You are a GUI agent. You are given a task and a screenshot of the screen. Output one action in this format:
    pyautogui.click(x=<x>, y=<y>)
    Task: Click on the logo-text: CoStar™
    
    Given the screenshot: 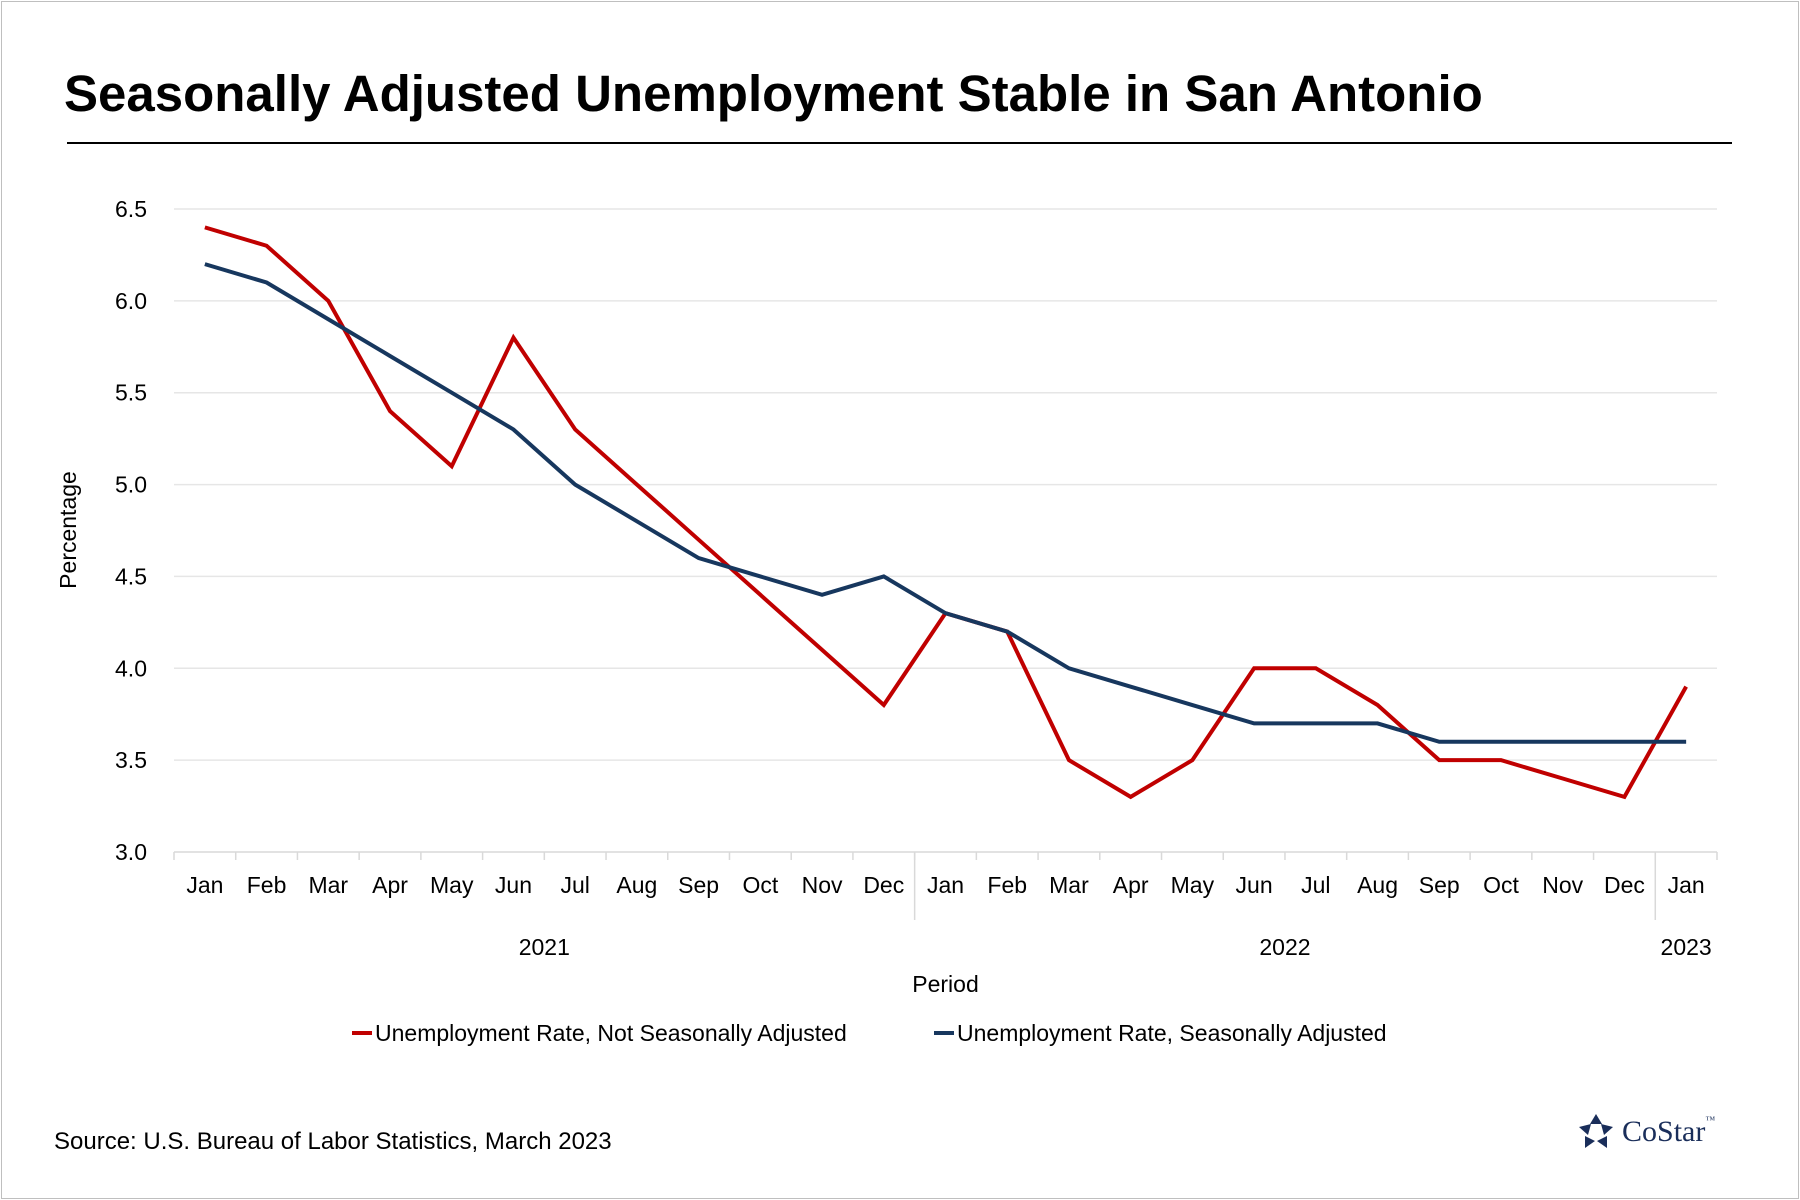 What is the action you would take?
    pyautogui.click(x=1669, y=1131)
    